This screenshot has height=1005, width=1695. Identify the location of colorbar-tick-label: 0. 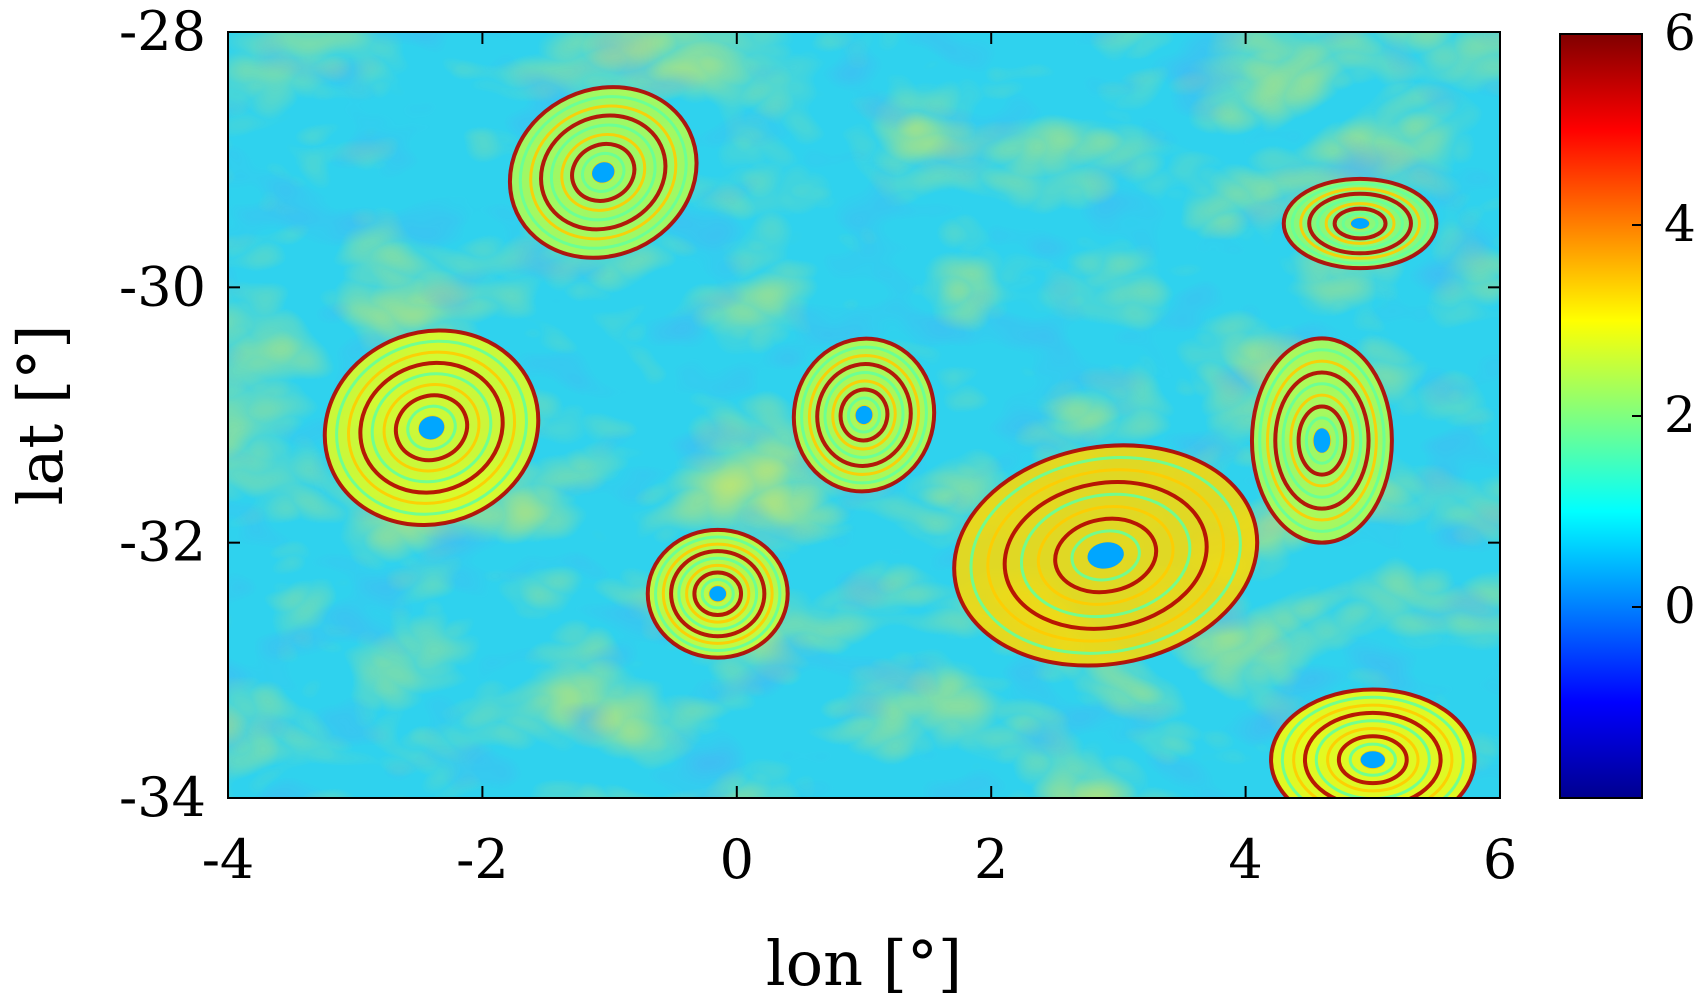
(1679, 606).